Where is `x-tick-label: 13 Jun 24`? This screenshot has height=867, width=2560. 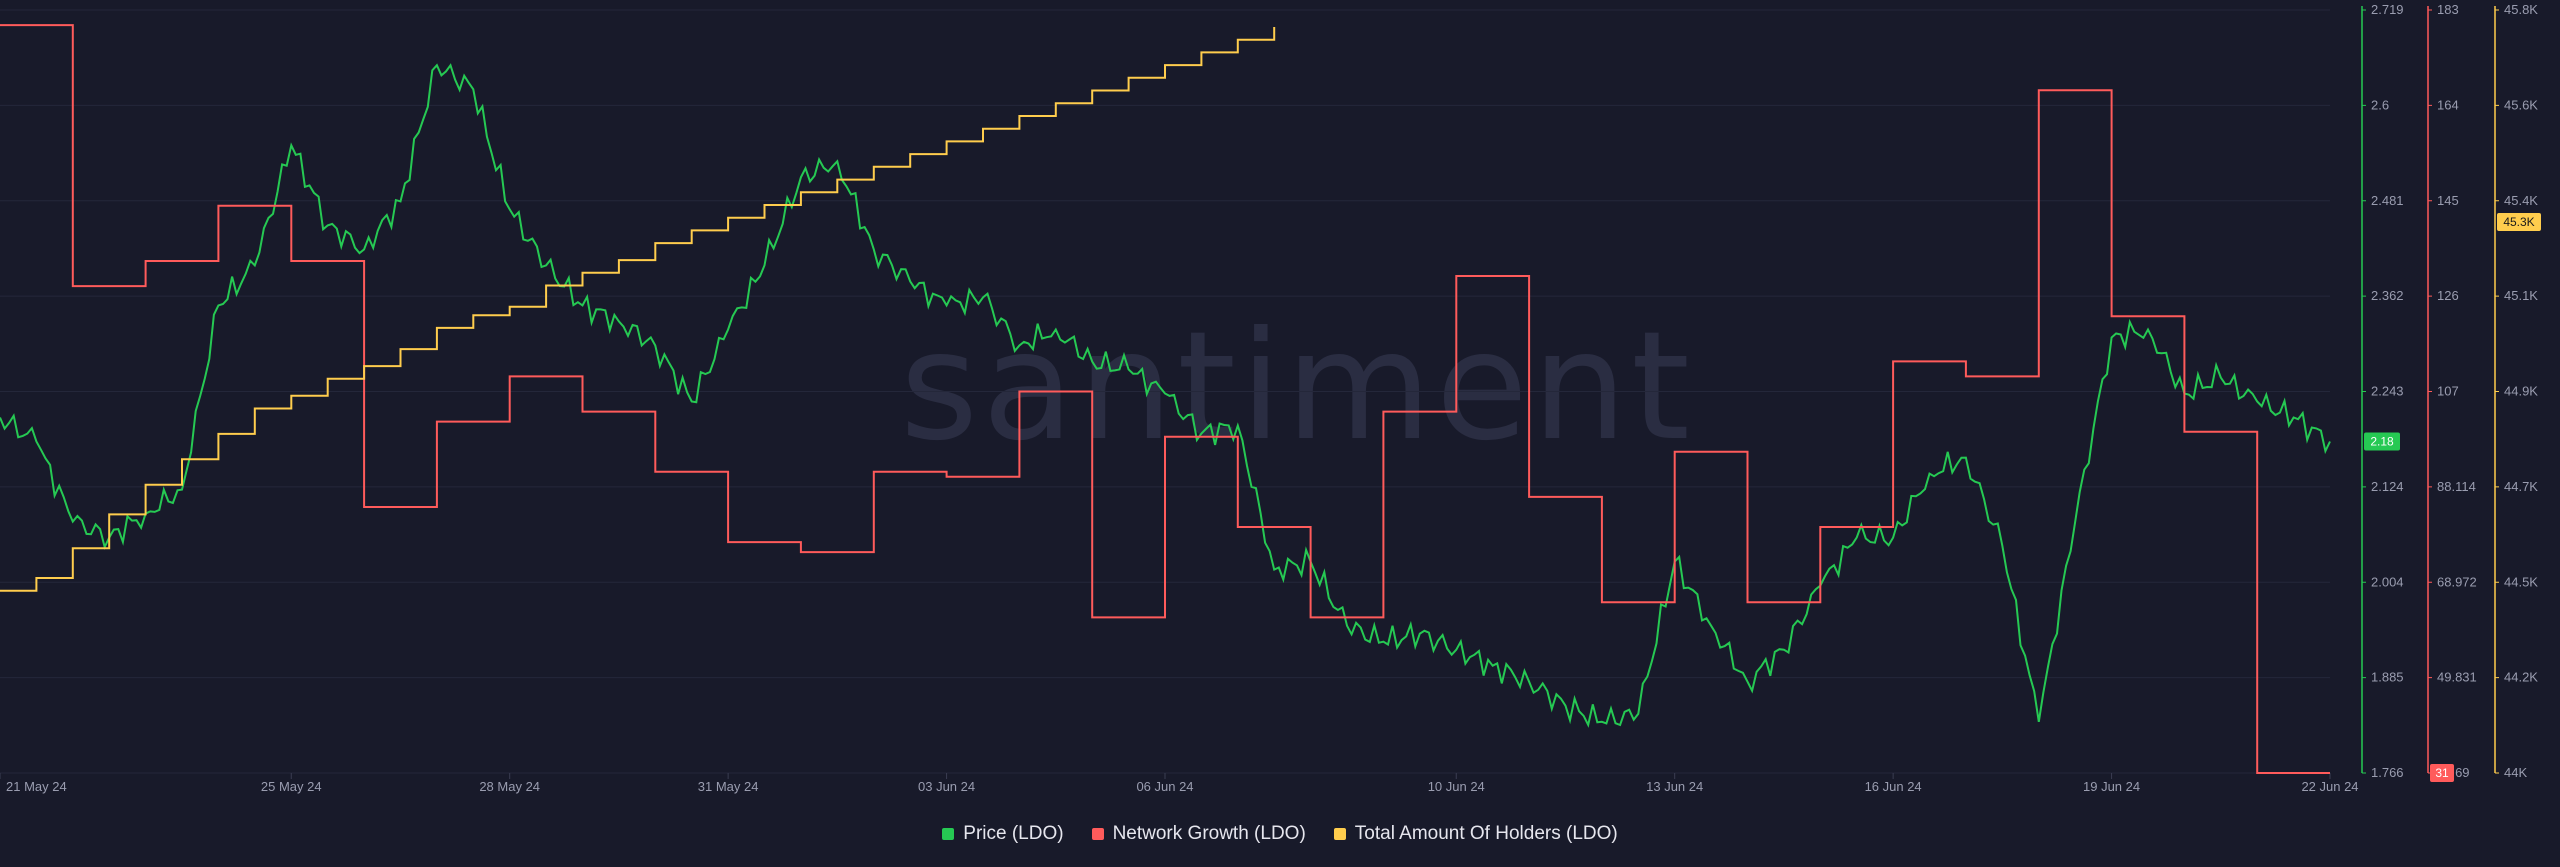
x-tick-label: 13 Jun 24 is located at coordinates (1674, 786).